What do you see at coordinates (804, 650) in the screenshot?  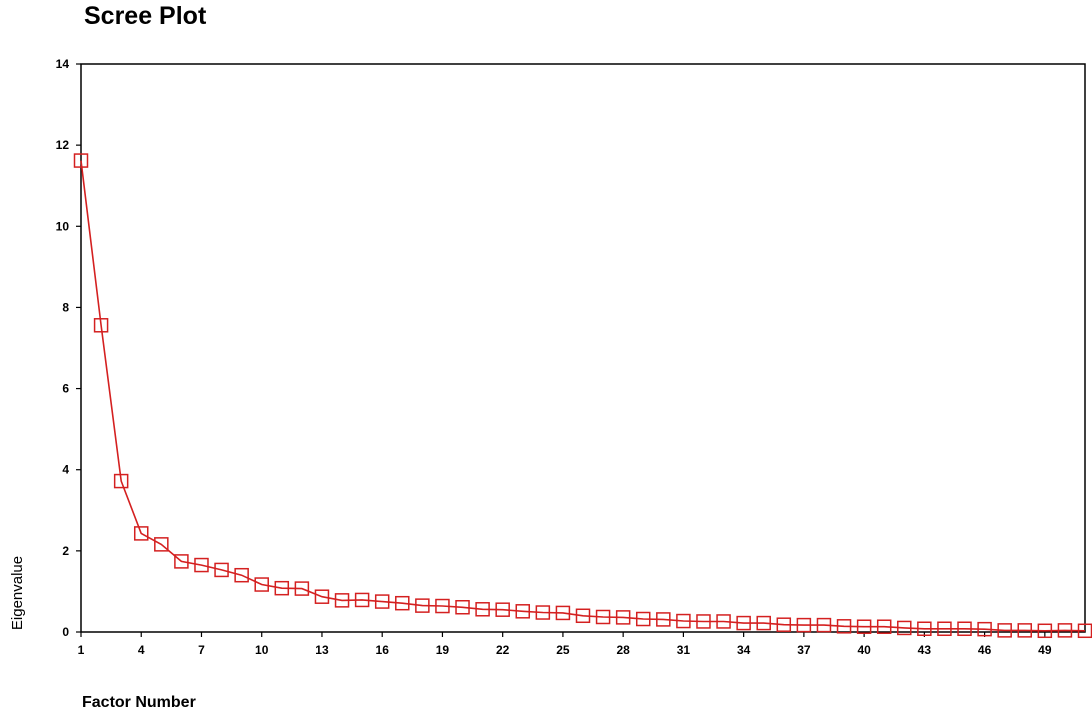 I see `x-tick-label: 37` at bounding box center [804, 650].